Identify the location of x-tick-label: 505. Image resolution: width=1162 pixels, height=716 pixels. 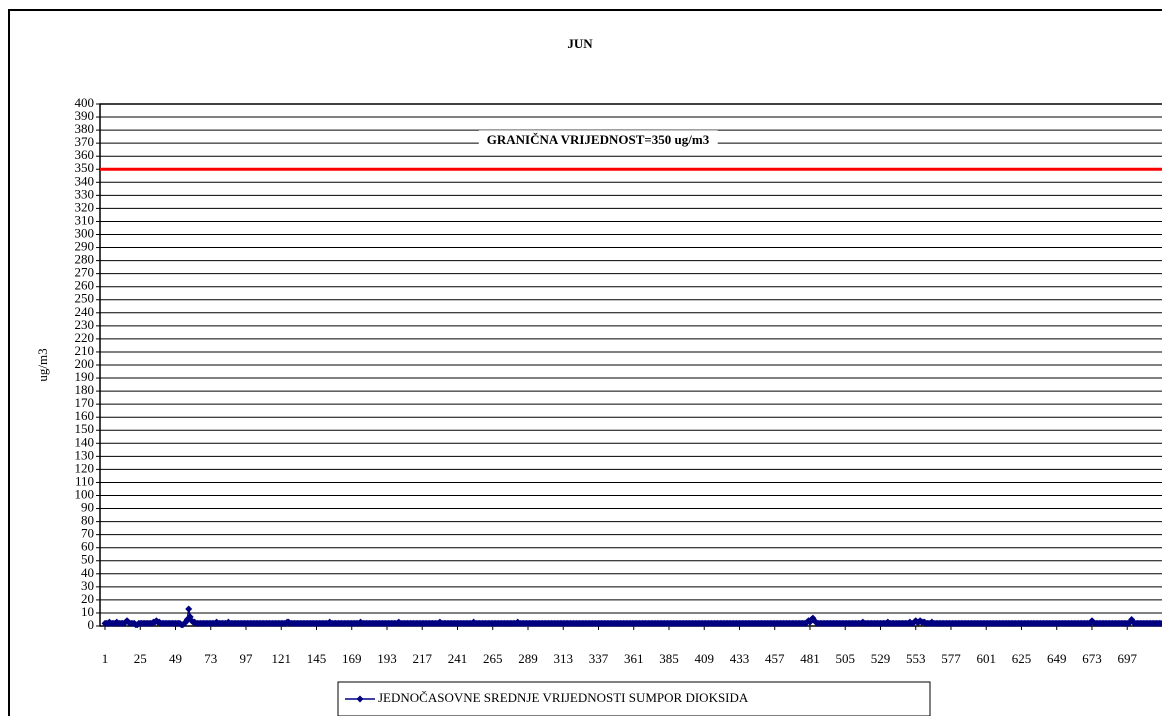
(845, 658).